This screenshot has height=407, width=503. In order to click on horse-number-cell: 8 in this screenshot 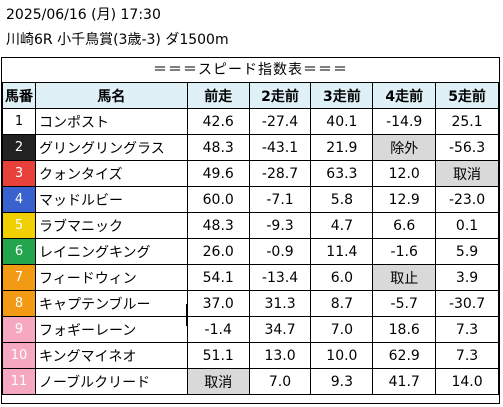, I will do `click(19, 303)`.